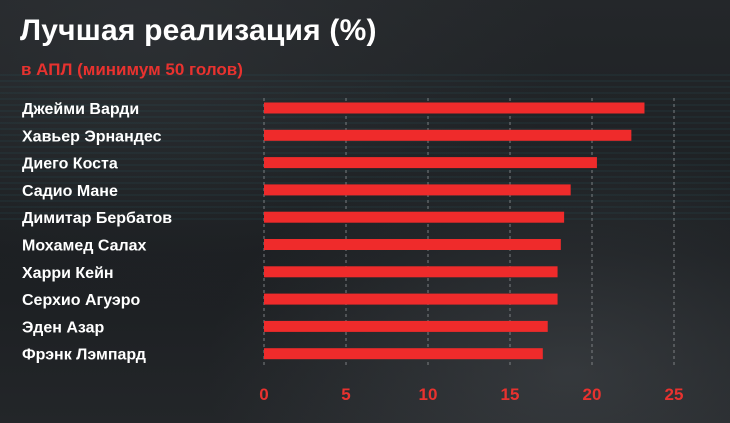  What do you see at coordinates (198, 30) in the screenshot?
I see `chart-title: Лучшая реализация (%)` at bounding box center [198, 30].